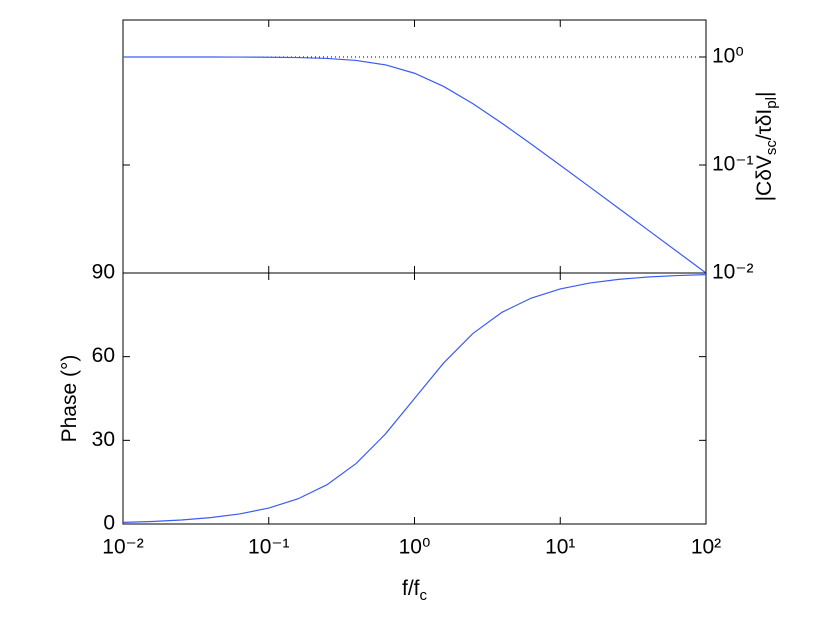  Describe the element at coordinates (771, 103) in the screenshot. I see `label-subscript: pl` at that location.